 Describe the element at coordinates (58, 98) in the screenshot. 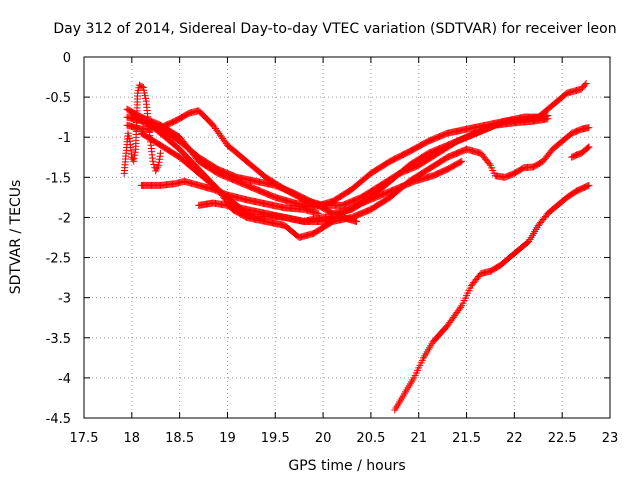

I see `y-tick-label: -0.5` at that location.